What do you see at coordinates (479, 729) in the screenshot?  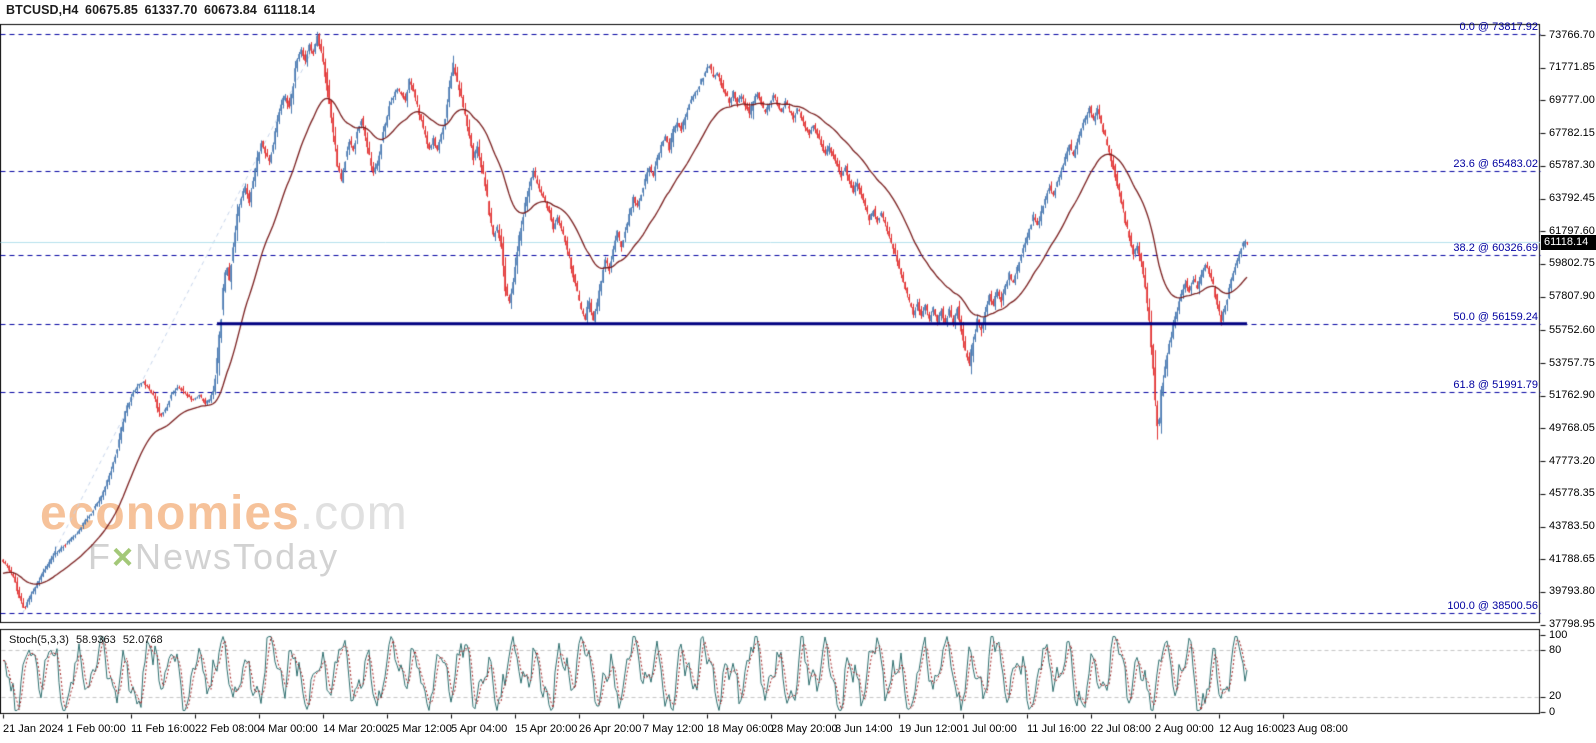 I see `time-axis-tick: 5 Apr 04:00` at bounding box center [479, 729].